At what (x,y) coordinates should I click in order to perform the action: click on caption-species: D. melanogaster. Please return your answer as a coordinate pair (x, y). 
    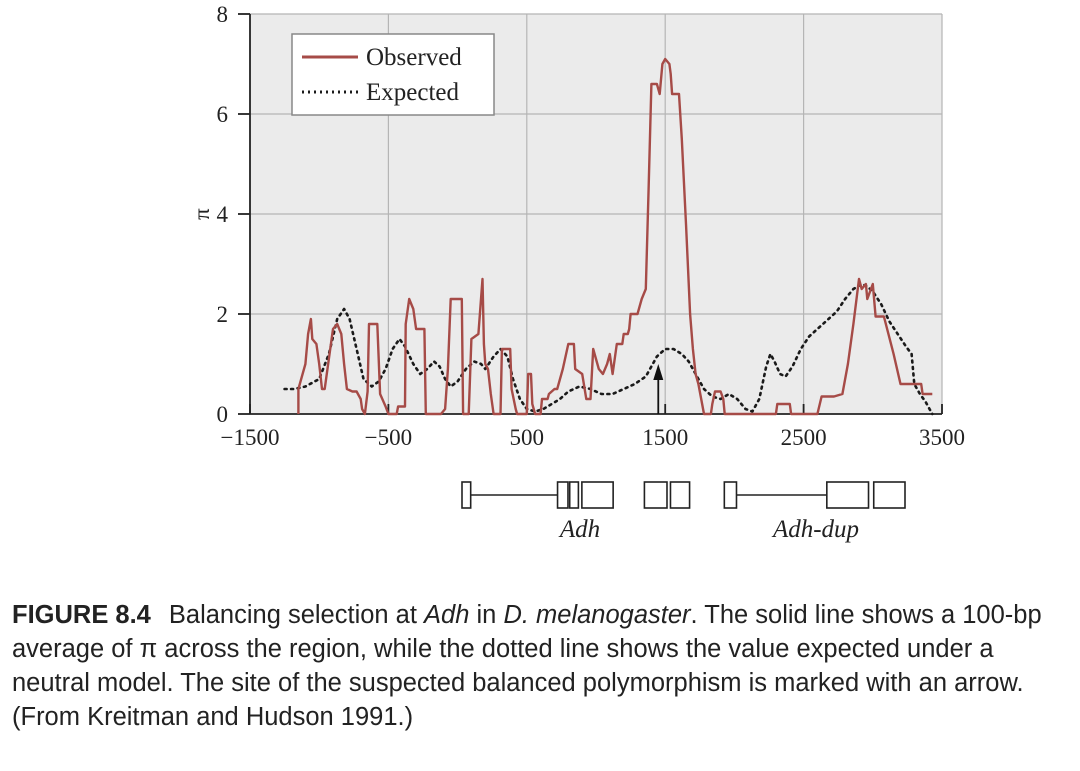
    Looking at the image, I should click on (597, 615).